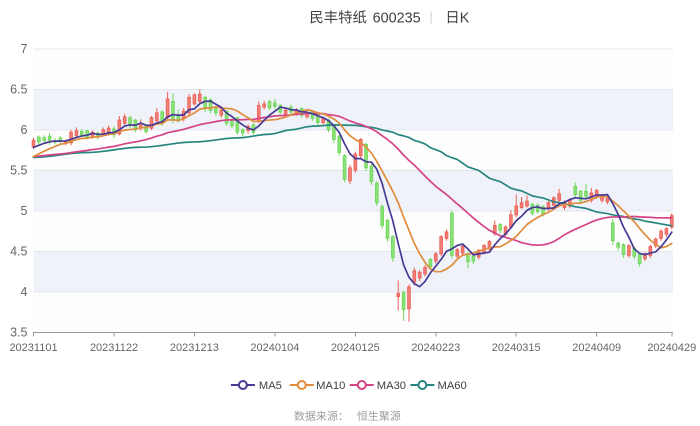 The image size is (700, 426). I want to click on svg-text: 600235, so click(397, 18).